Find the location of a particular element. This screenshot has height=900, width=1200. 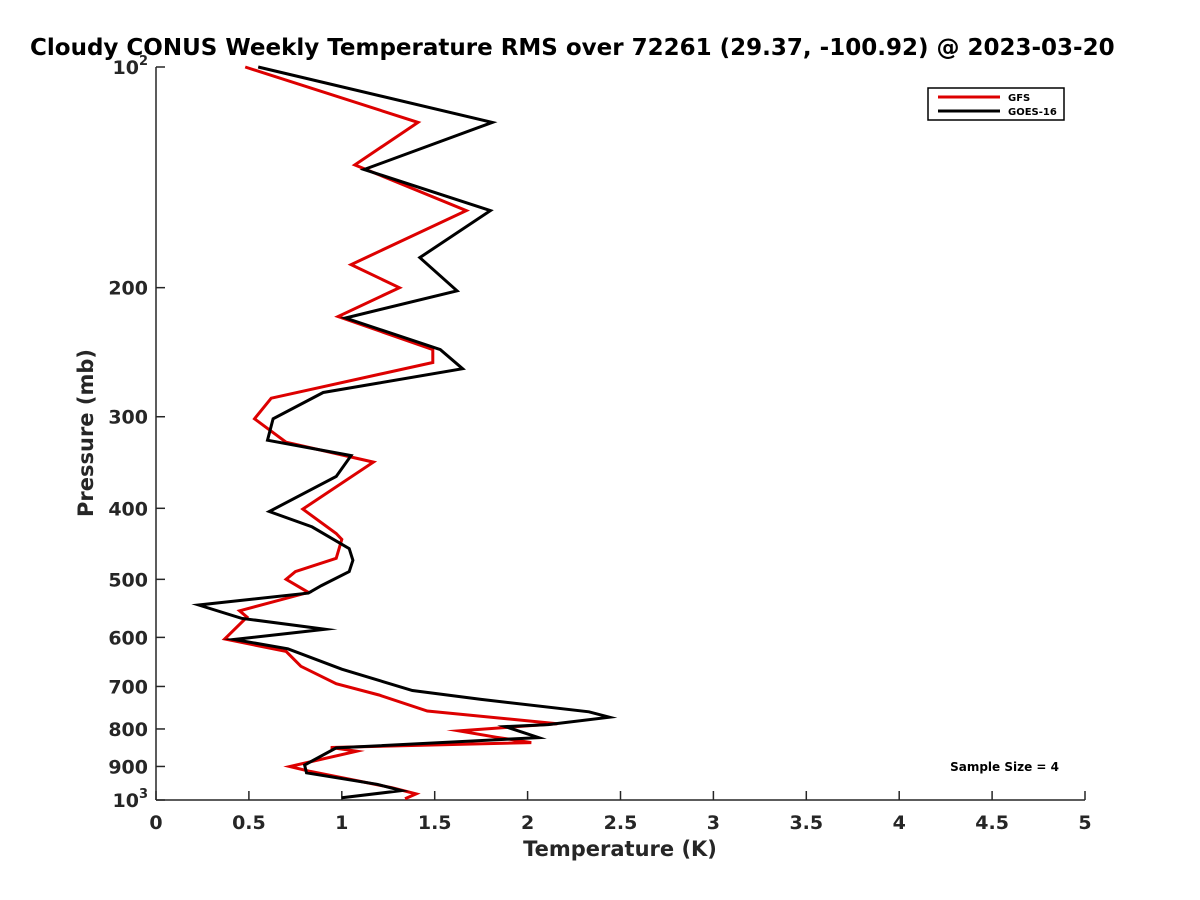

x-tick-label: 0.5 is located at coordinates (249, 823).